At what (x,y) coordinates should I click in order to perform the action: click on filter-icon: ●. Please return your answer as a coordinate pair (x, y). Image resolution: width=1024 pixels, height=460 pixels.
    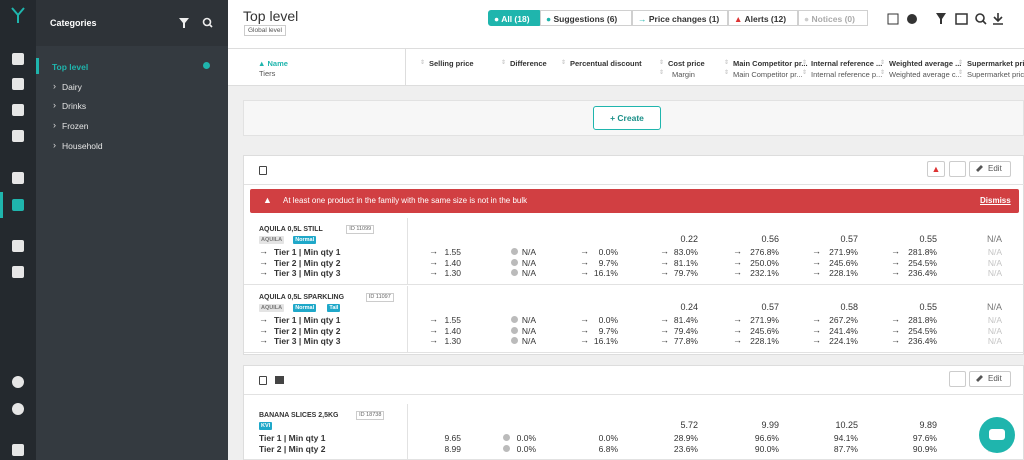
    Looking at the image, I should click on (550, 19).